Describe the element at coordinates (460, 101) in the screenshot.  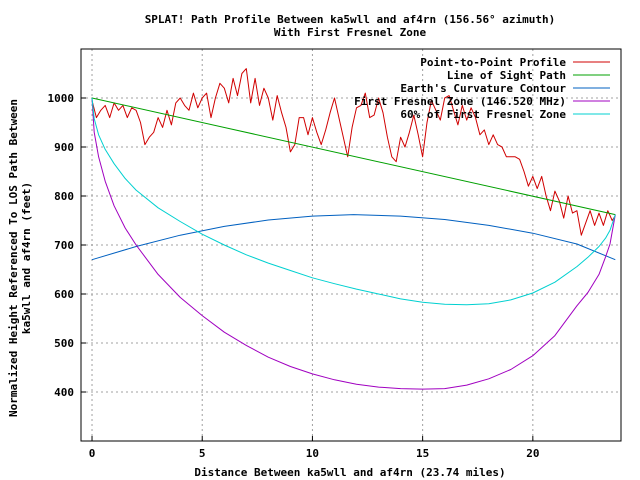
I see `legend-label-3: First Fresnel Zone (146.520 MHz)` at that location.